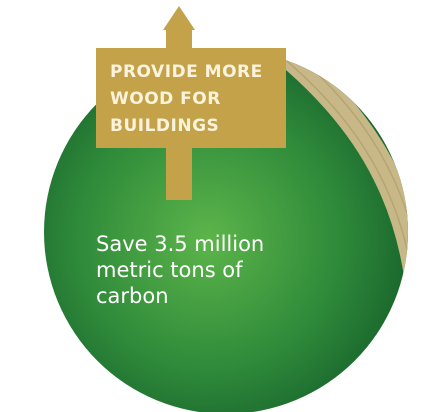 This screenshot has width=432, height=412. What do you see at coordinates (180, 244) in the screenshot?
I see `caption-line: Save 3.5 million` at bounding box center [180, 244].